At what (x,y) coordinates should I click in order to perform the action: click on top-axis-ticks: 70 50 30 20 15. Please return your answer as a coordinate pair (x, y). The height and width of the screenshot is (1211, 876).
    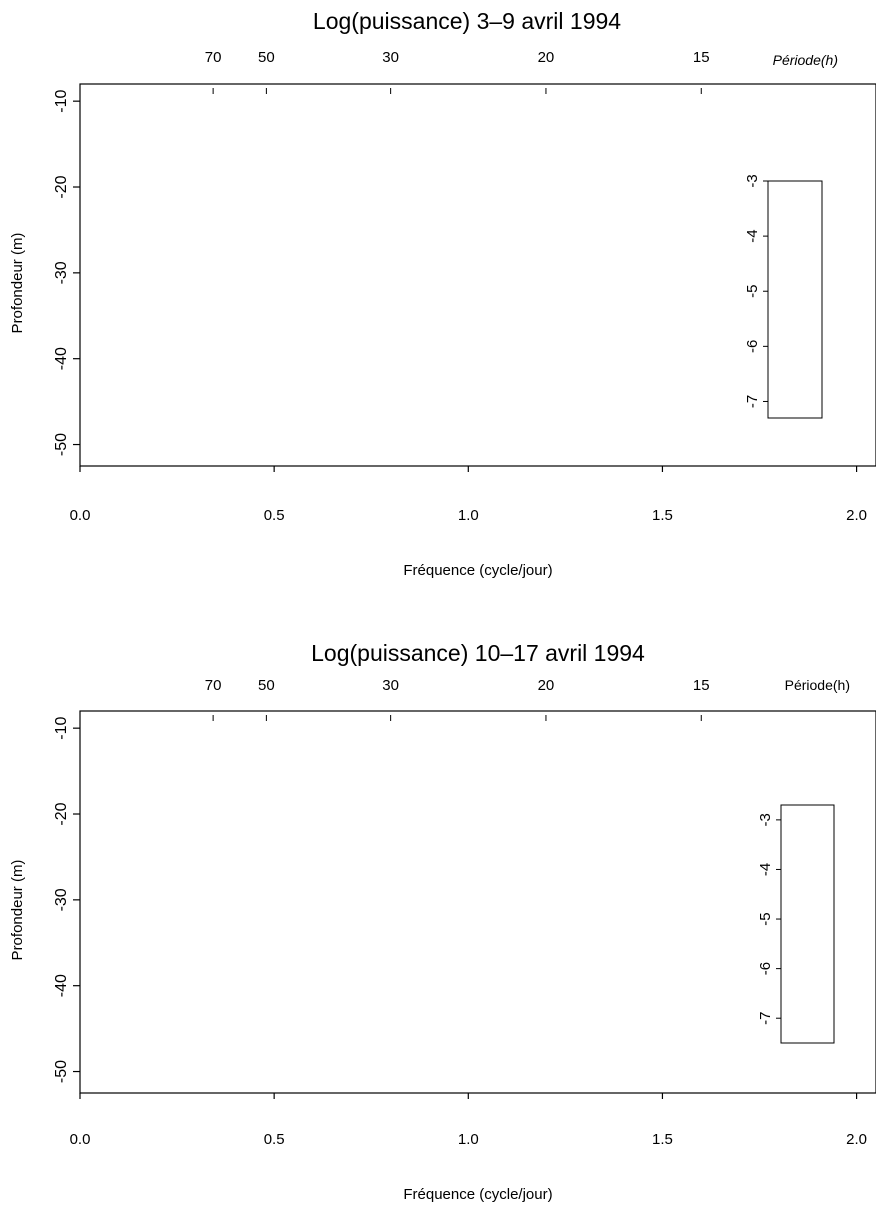
    Looking at the image, I should click on (457, 71).